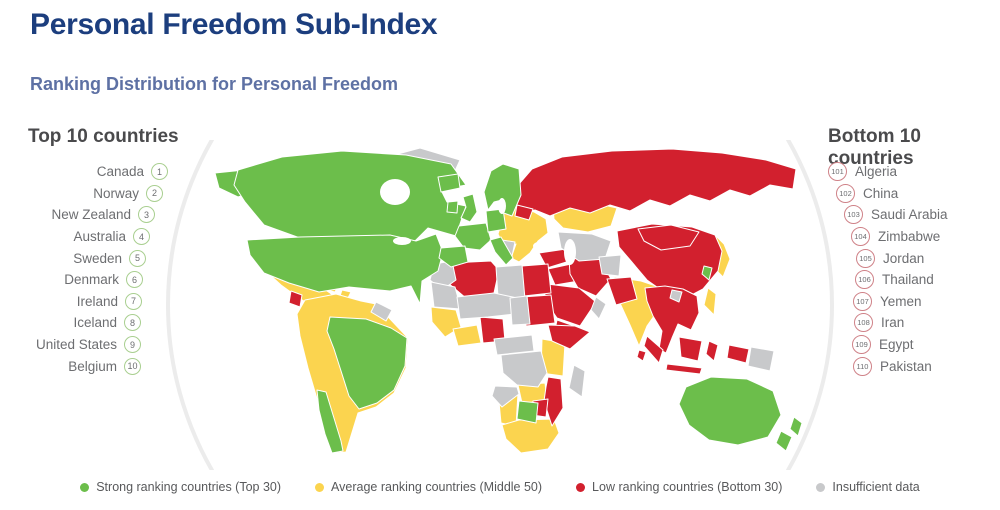 The image size is (1000, 510). Describe the element at coordinates (881, 193) in the screenshot. I see `country-name: China` at that location.